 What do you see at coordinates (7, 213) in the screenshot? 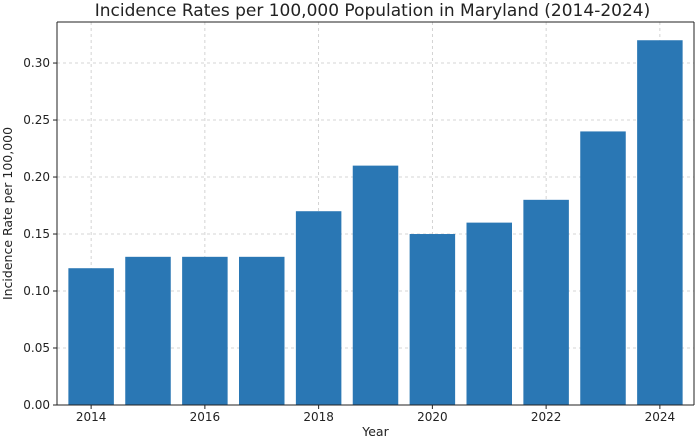
I see `y-axis-label: Incidence Rate per 100,000` at bounding box center [7, 213].